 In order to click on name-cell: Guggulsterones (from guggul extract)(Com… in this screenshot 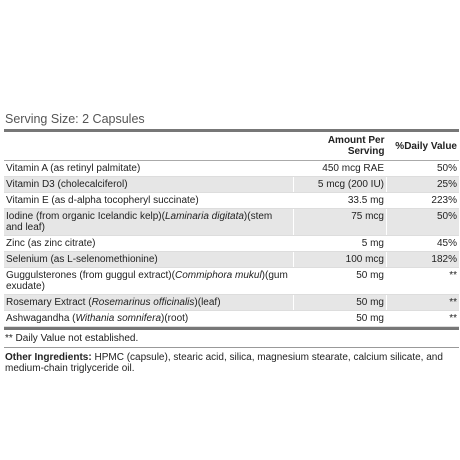, I will do `click(149, 281)`.